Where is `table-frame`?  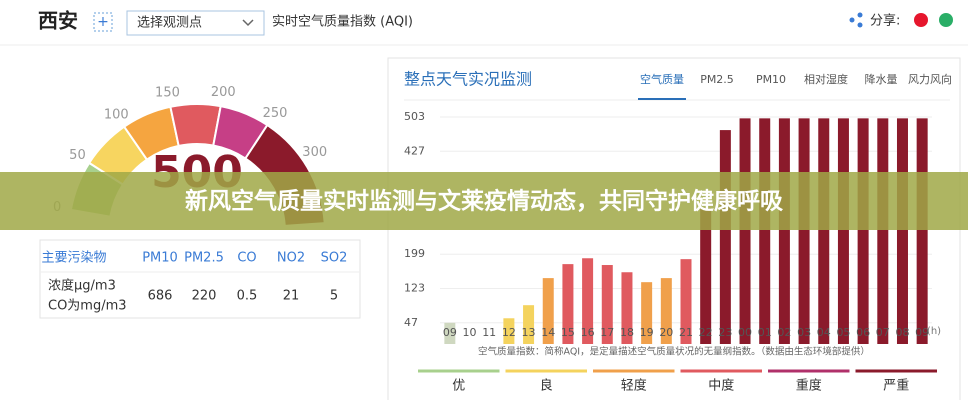 table-frame is located at coordinates (200, 279).